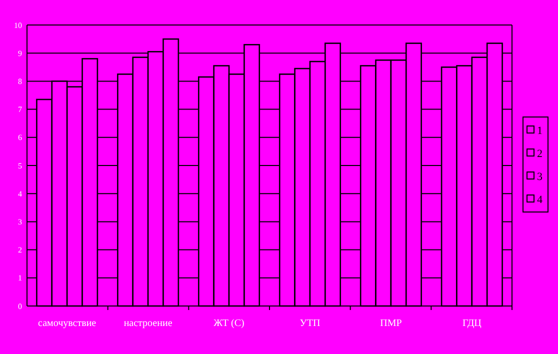 This screenshot has height=354, width=558. I want to click on y-tick-label: 3, so click(20, 222).